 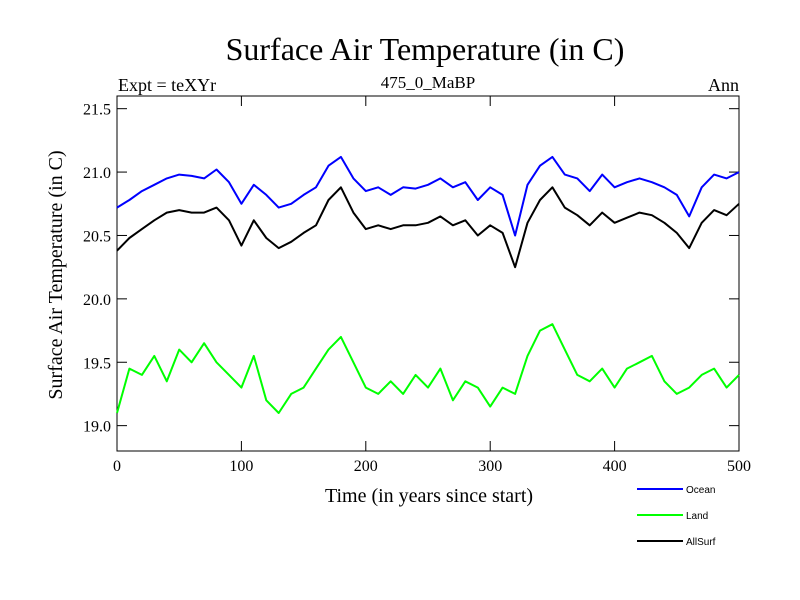 What do you see at coordinates (97, 110) in the screenshot?
I see `y-tick-label: 21.5` at bounding box center [97, 110].